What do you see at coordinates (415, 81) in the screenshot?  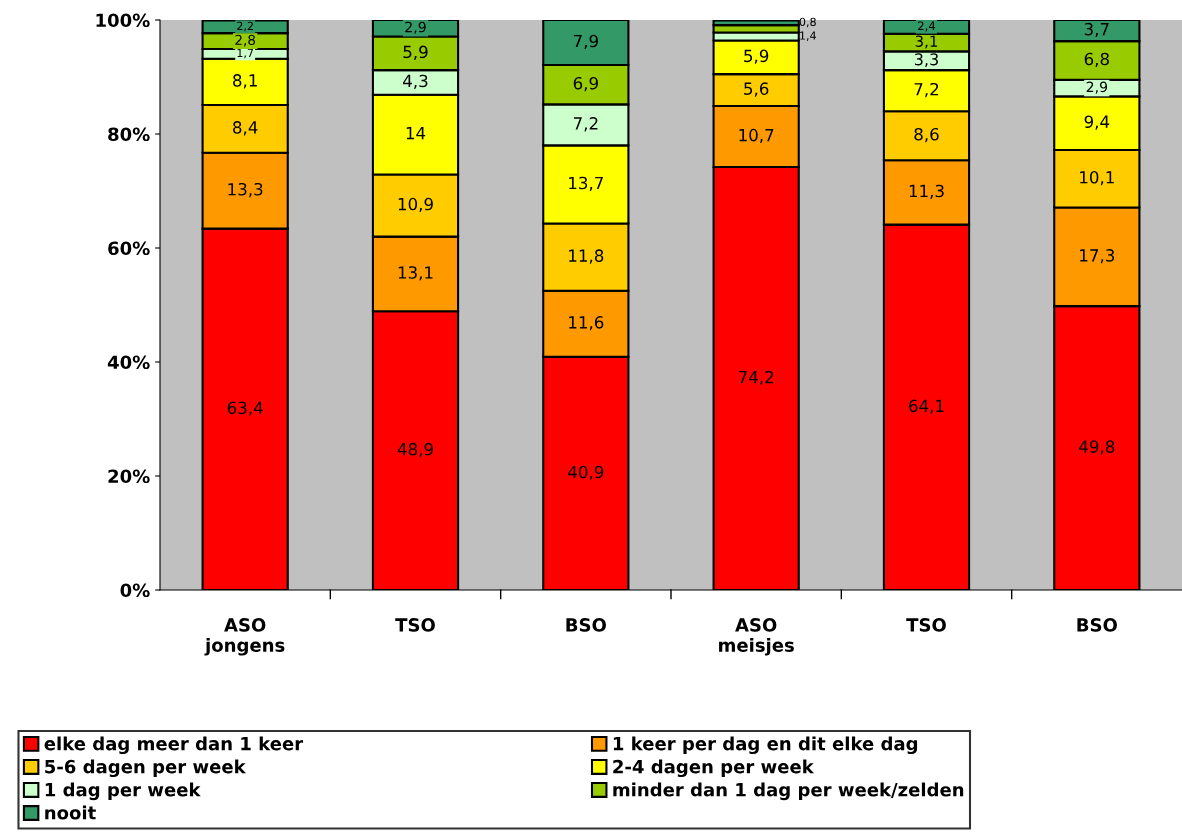 I see `data-label: 4,3` at bounding box center [415, 81].